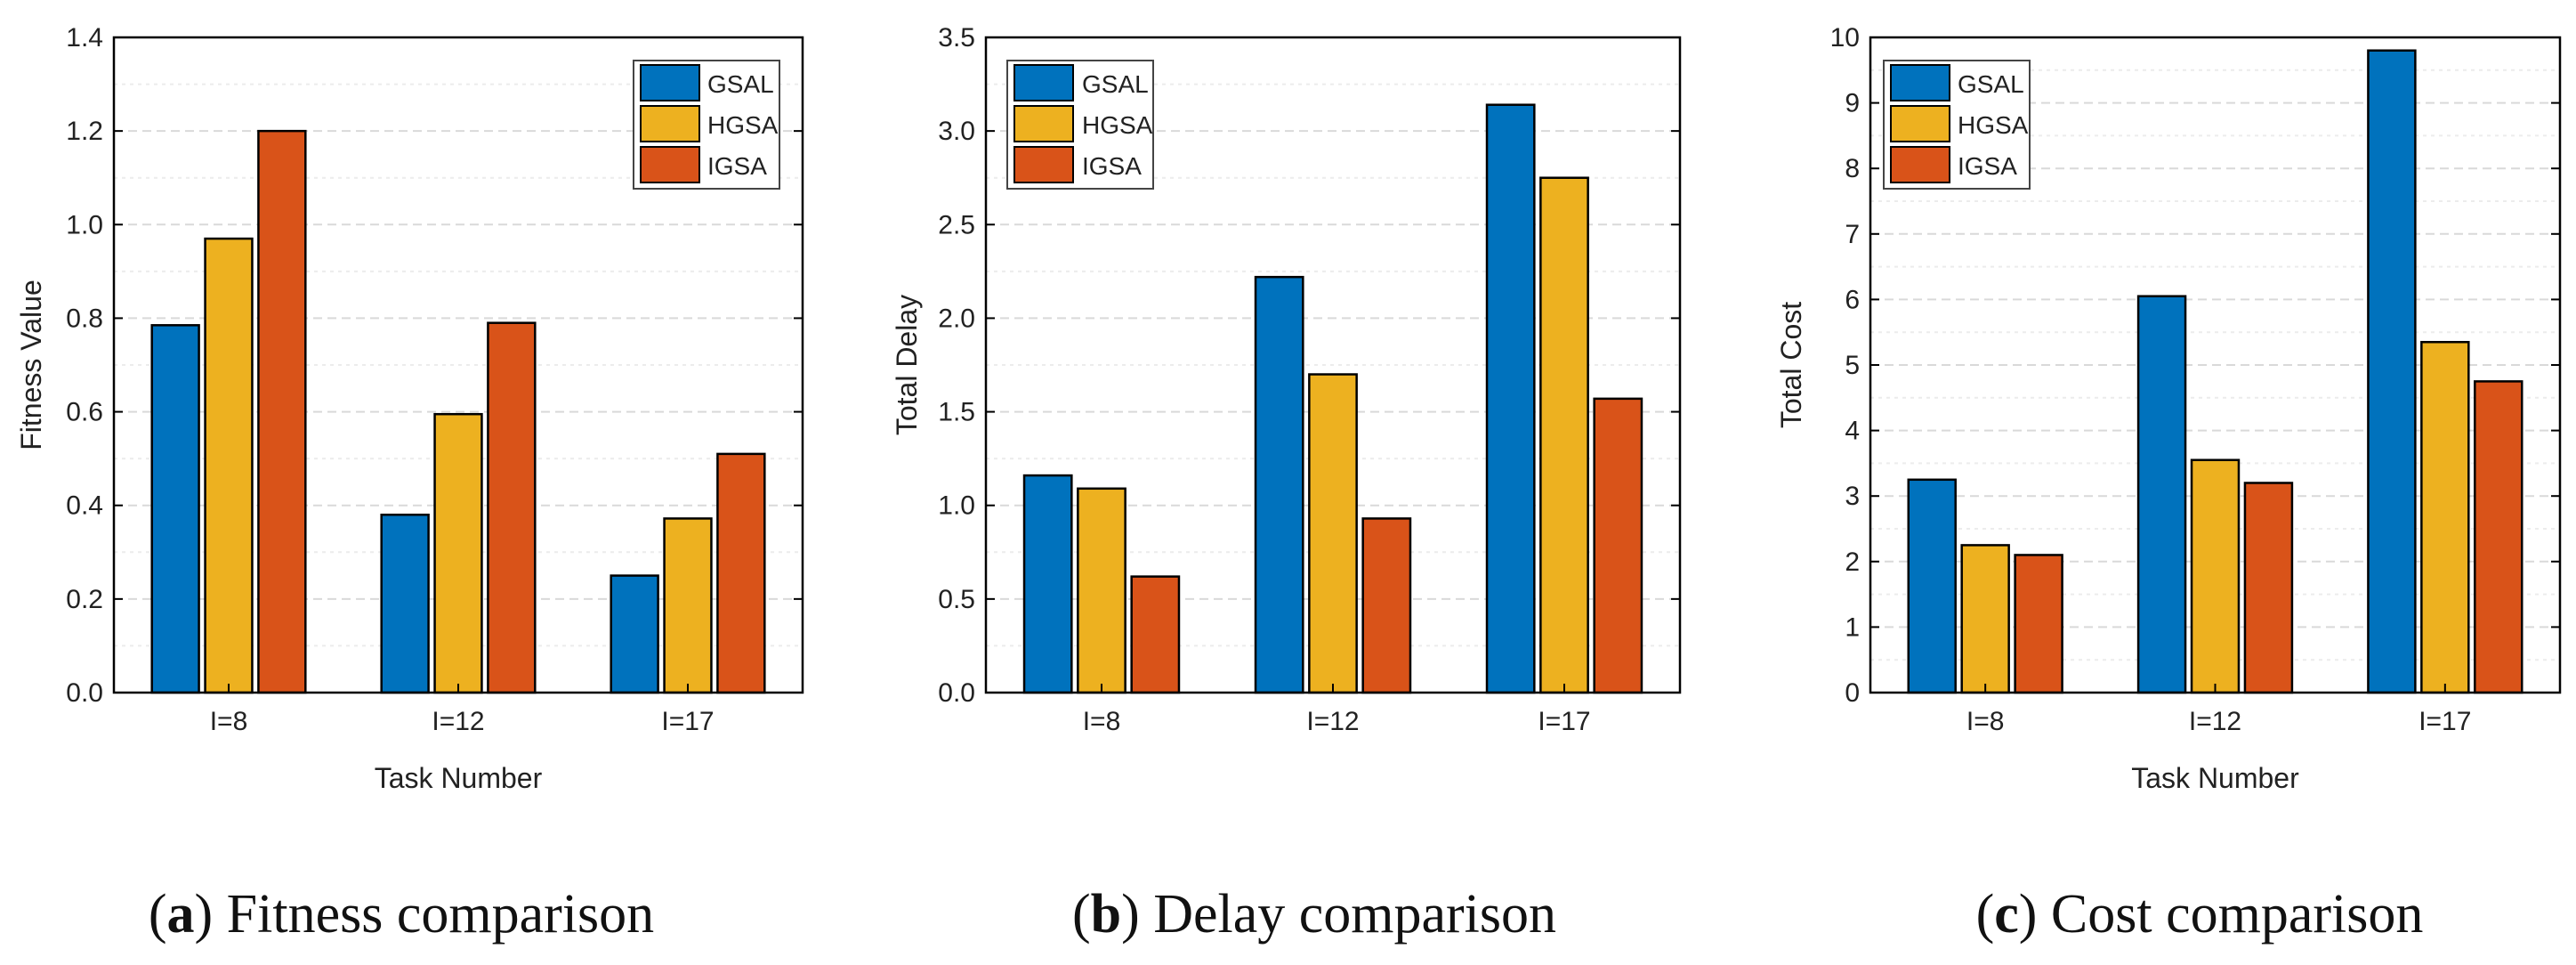 Image resolution: width=2576 pixels, height=965 pixels. I want to click on y-tick-label: 8, so click(1852, 168).